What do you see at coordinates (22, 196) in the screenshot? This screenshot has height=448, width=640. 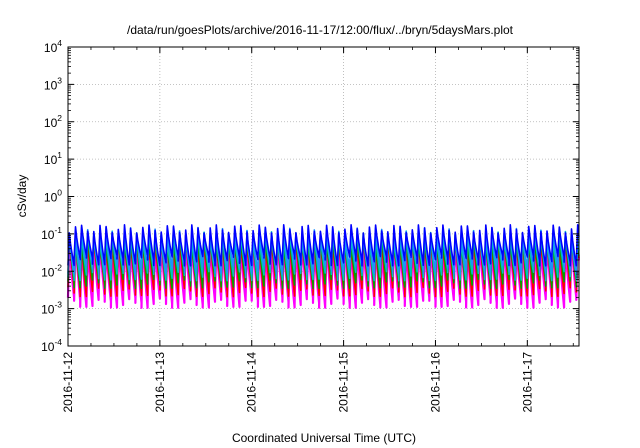 I see `y-axis-label: cSv/day` at bounding box center [22, 196].